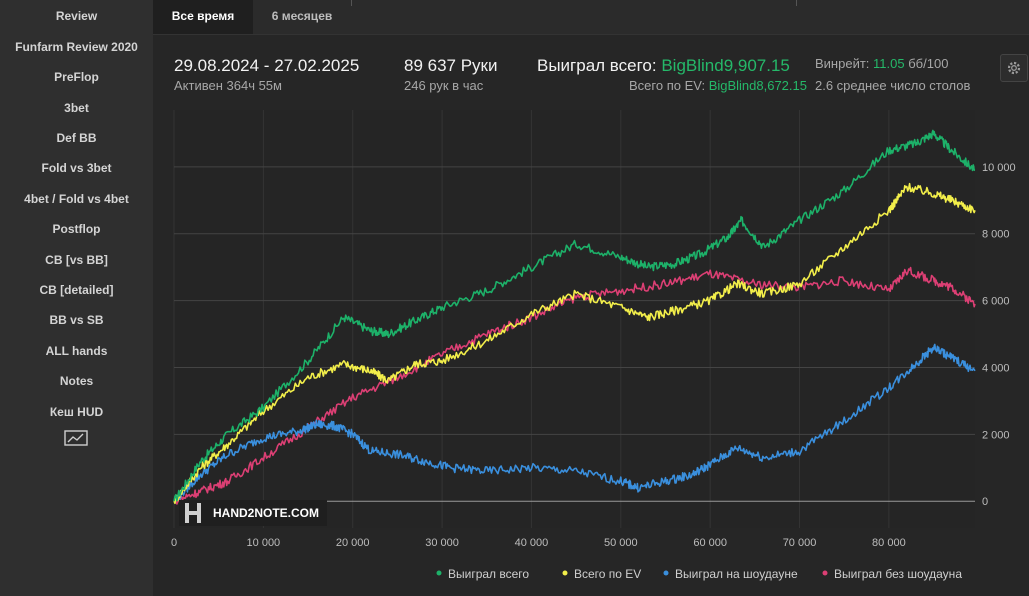  What do you see at coordinates (264, 543) in the screenshot?
I see `x-tick-label: 10 000` at bounding box center [264, 543].